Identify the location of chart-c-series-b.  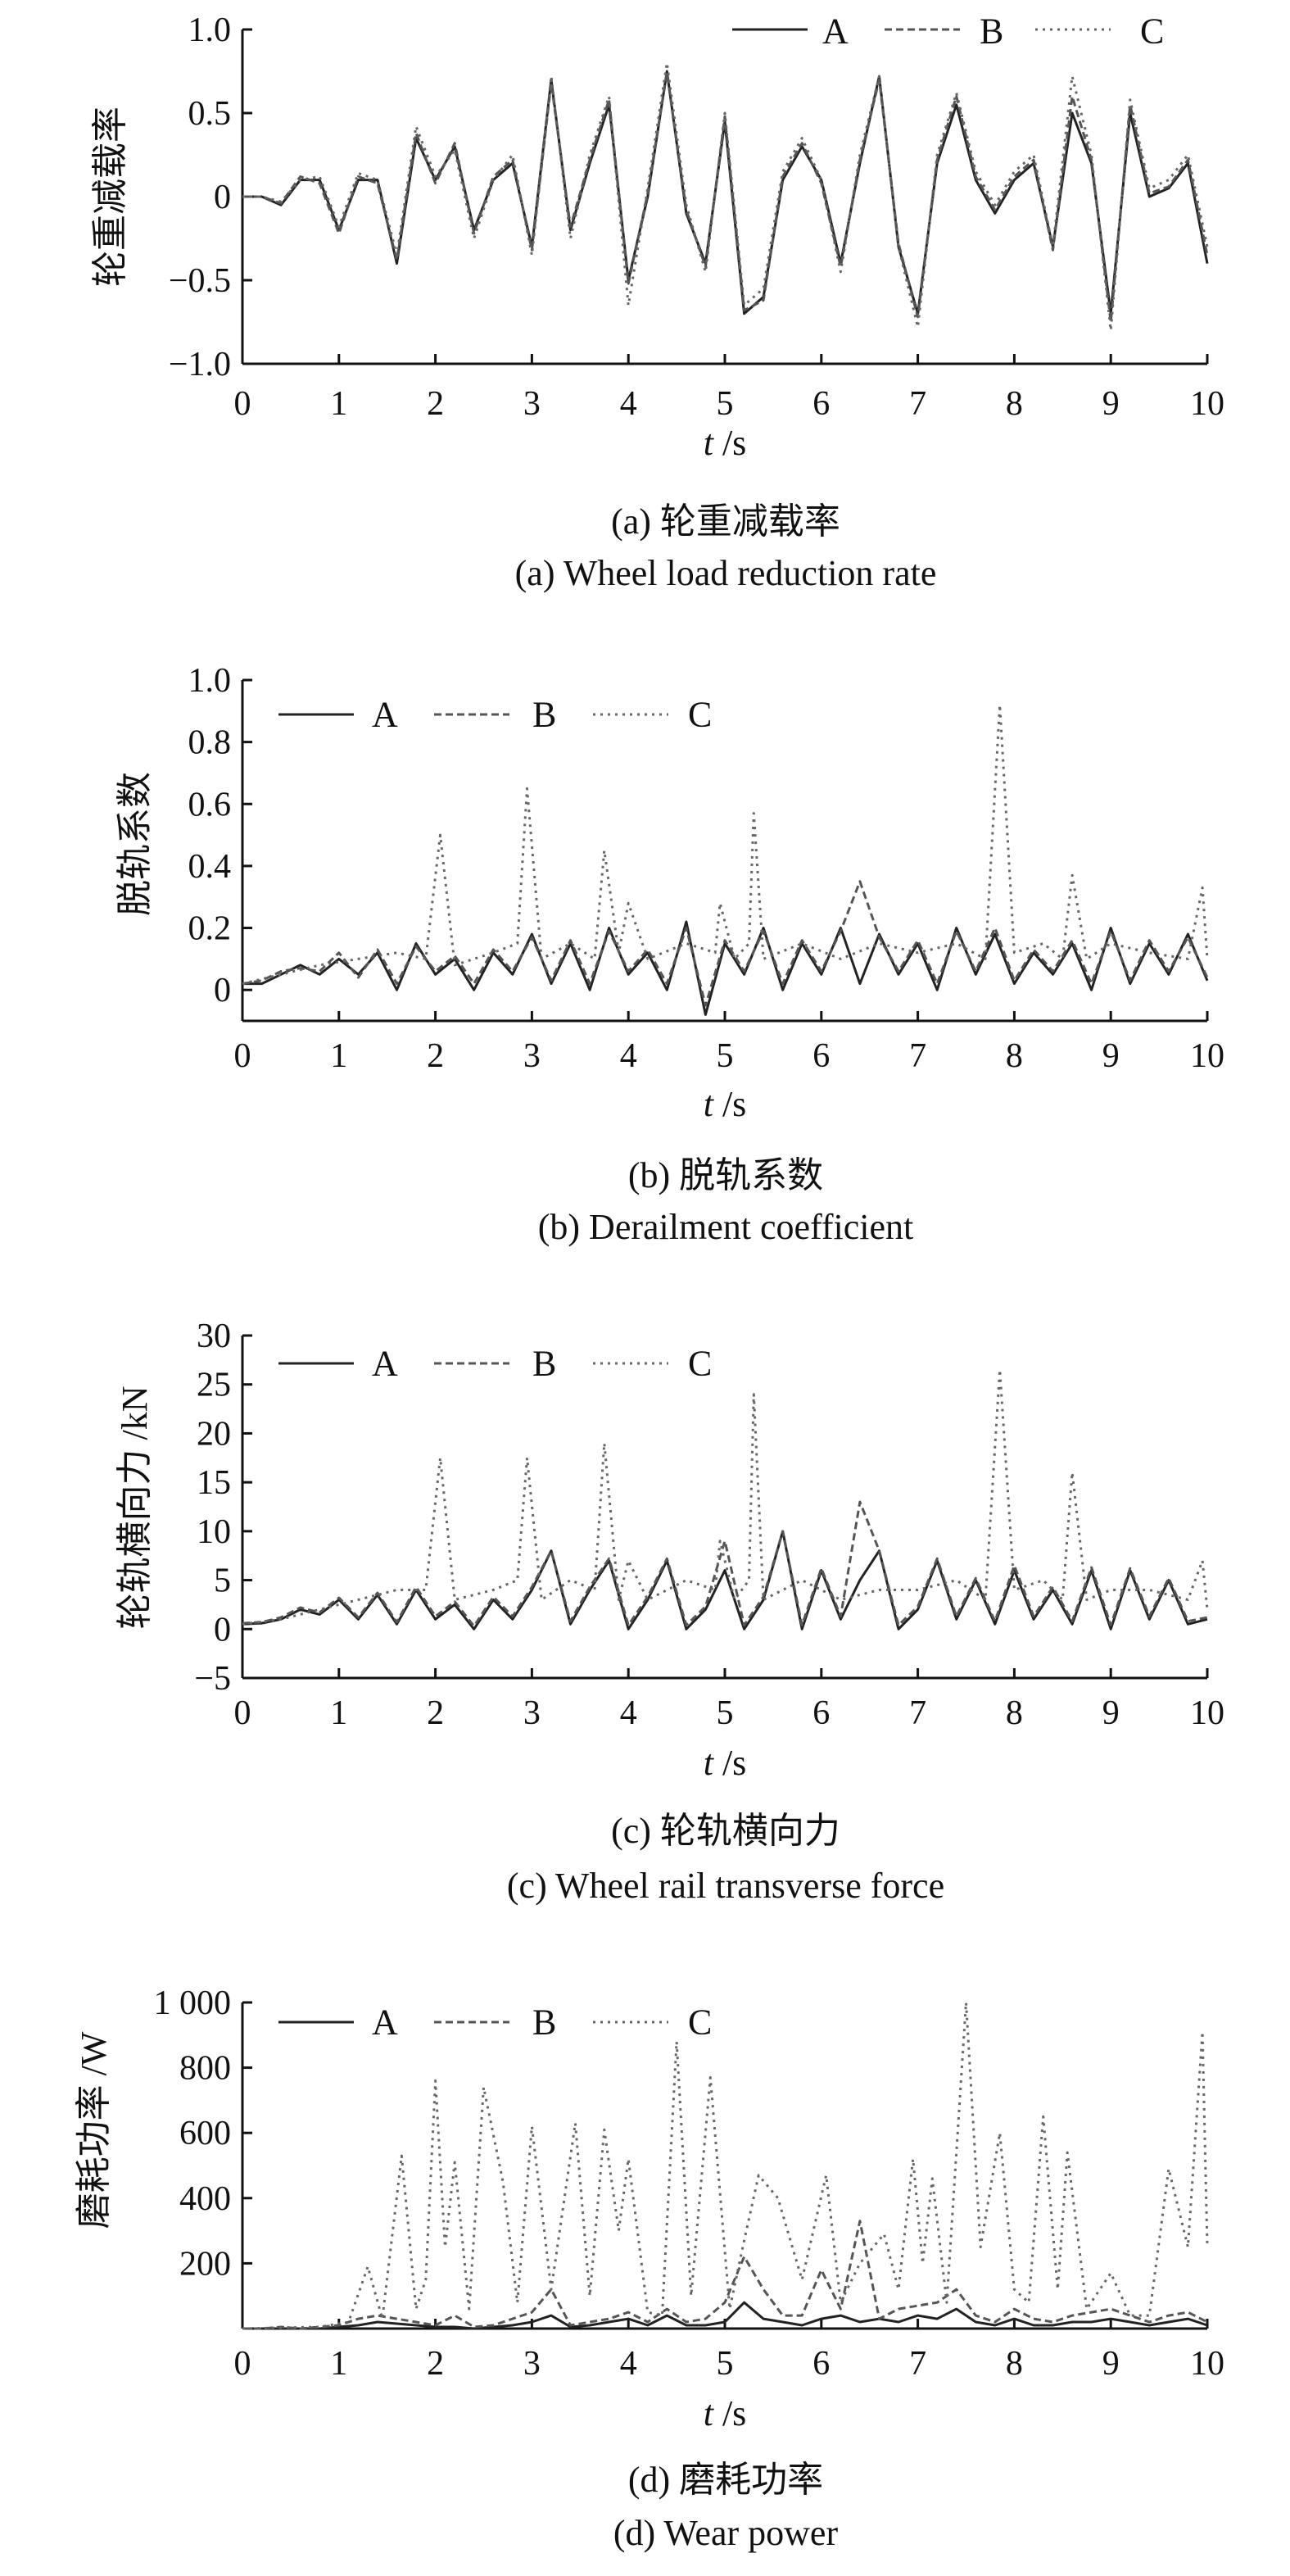
(725, 1564).